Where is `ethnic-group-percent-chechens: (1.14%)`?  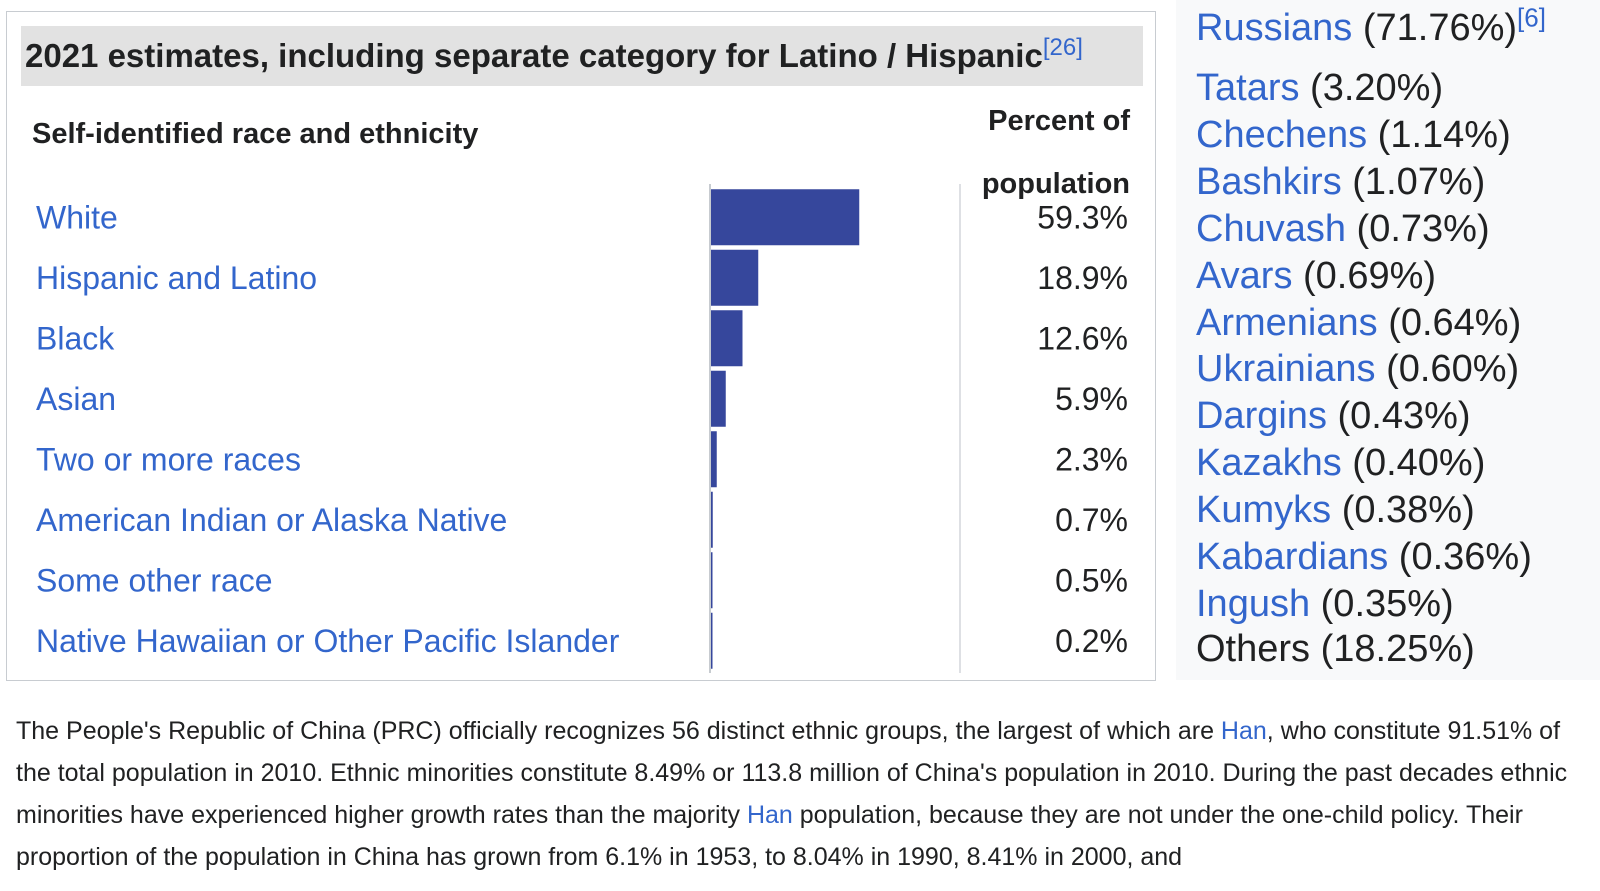
ethnic-group-percent-chechens: (1.14%) is located at coordinates (1439, 135).